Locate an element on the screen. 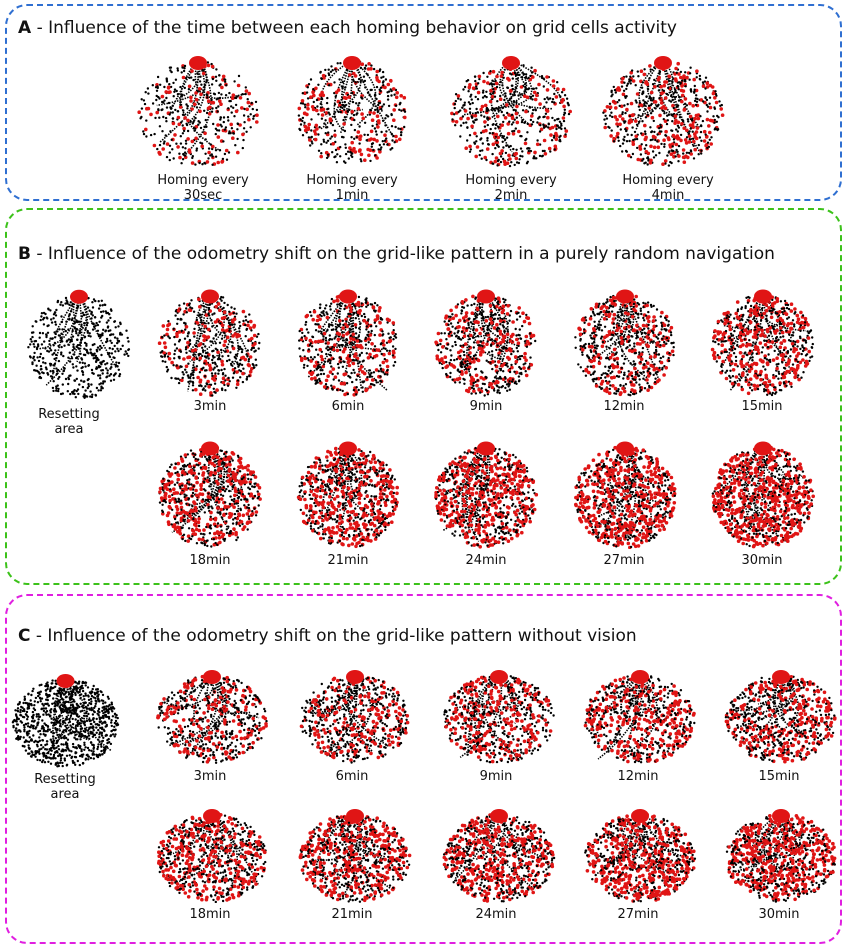  panel-a-plot-30sec is located at coordinates (198, 111).